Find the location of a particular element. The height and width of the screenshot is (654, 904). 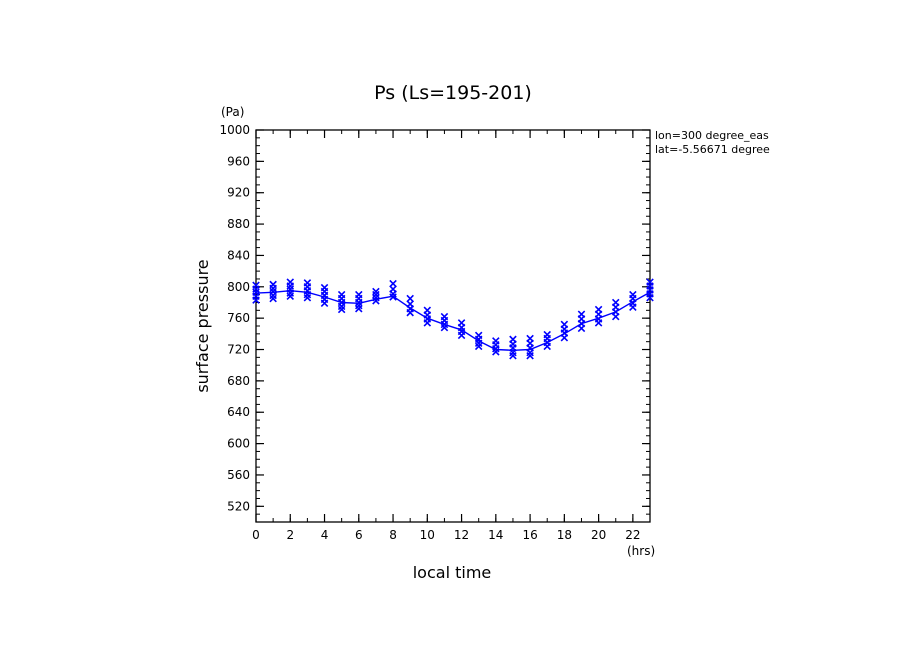

x-tick-label: 10 is located at coordinates (427, 535).